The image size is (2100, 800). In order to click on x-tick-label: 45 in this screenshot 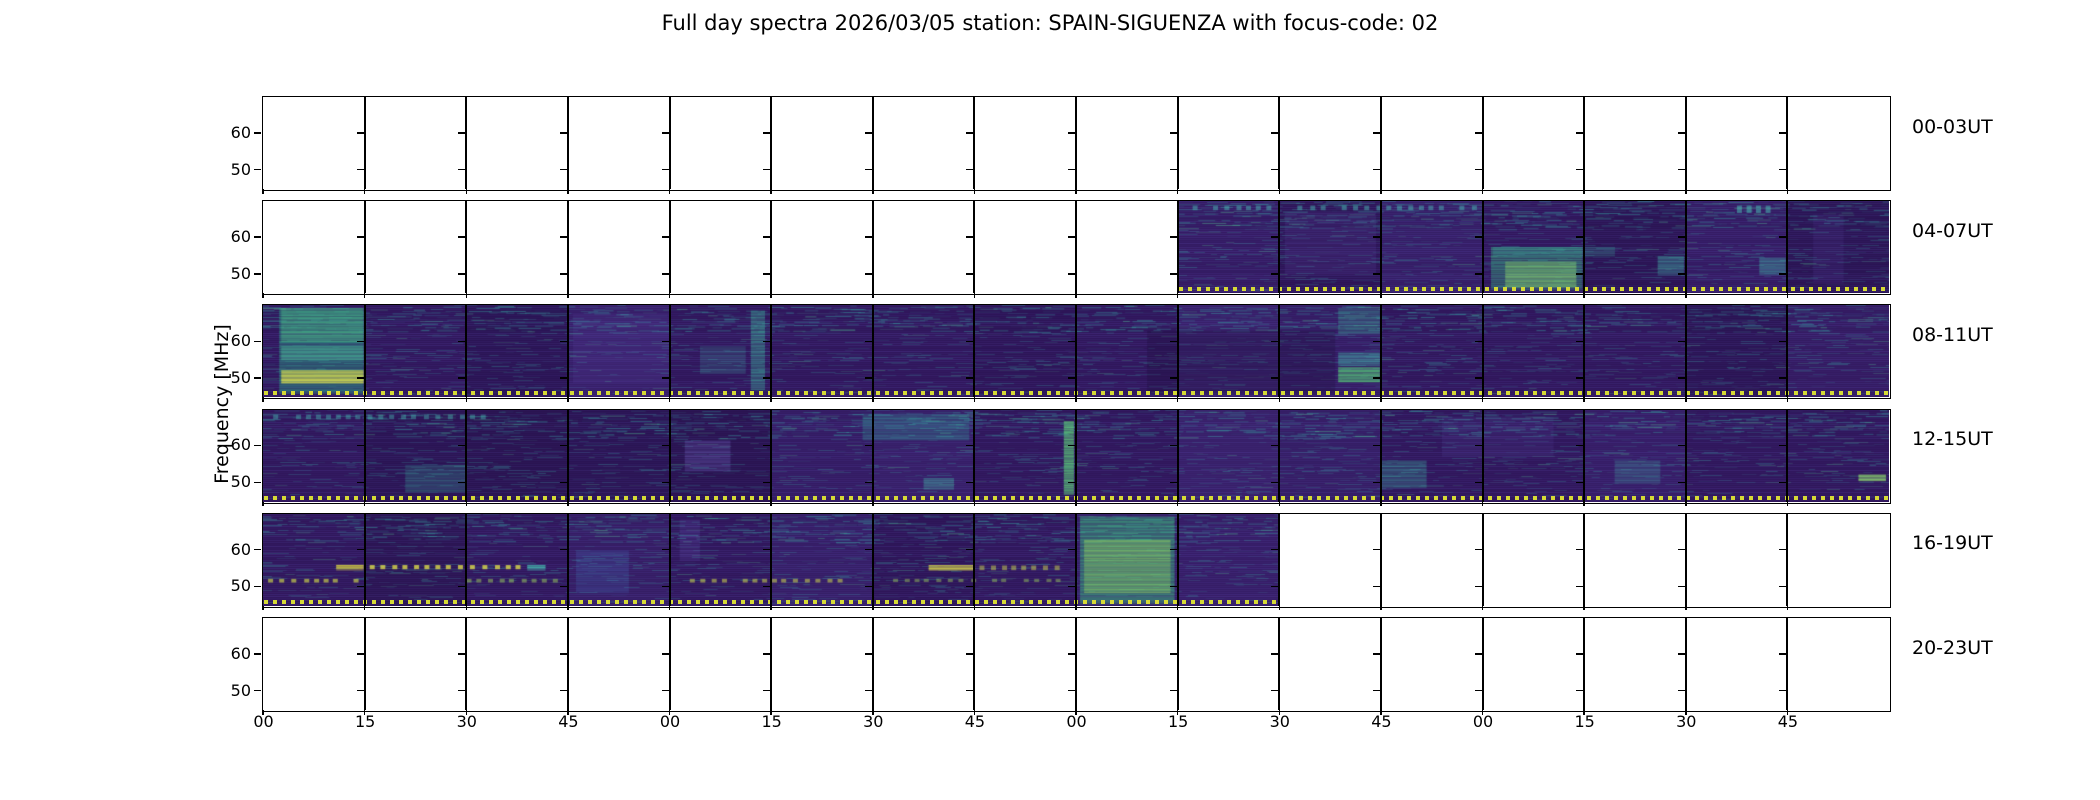, I will do `click(568, 721)`.